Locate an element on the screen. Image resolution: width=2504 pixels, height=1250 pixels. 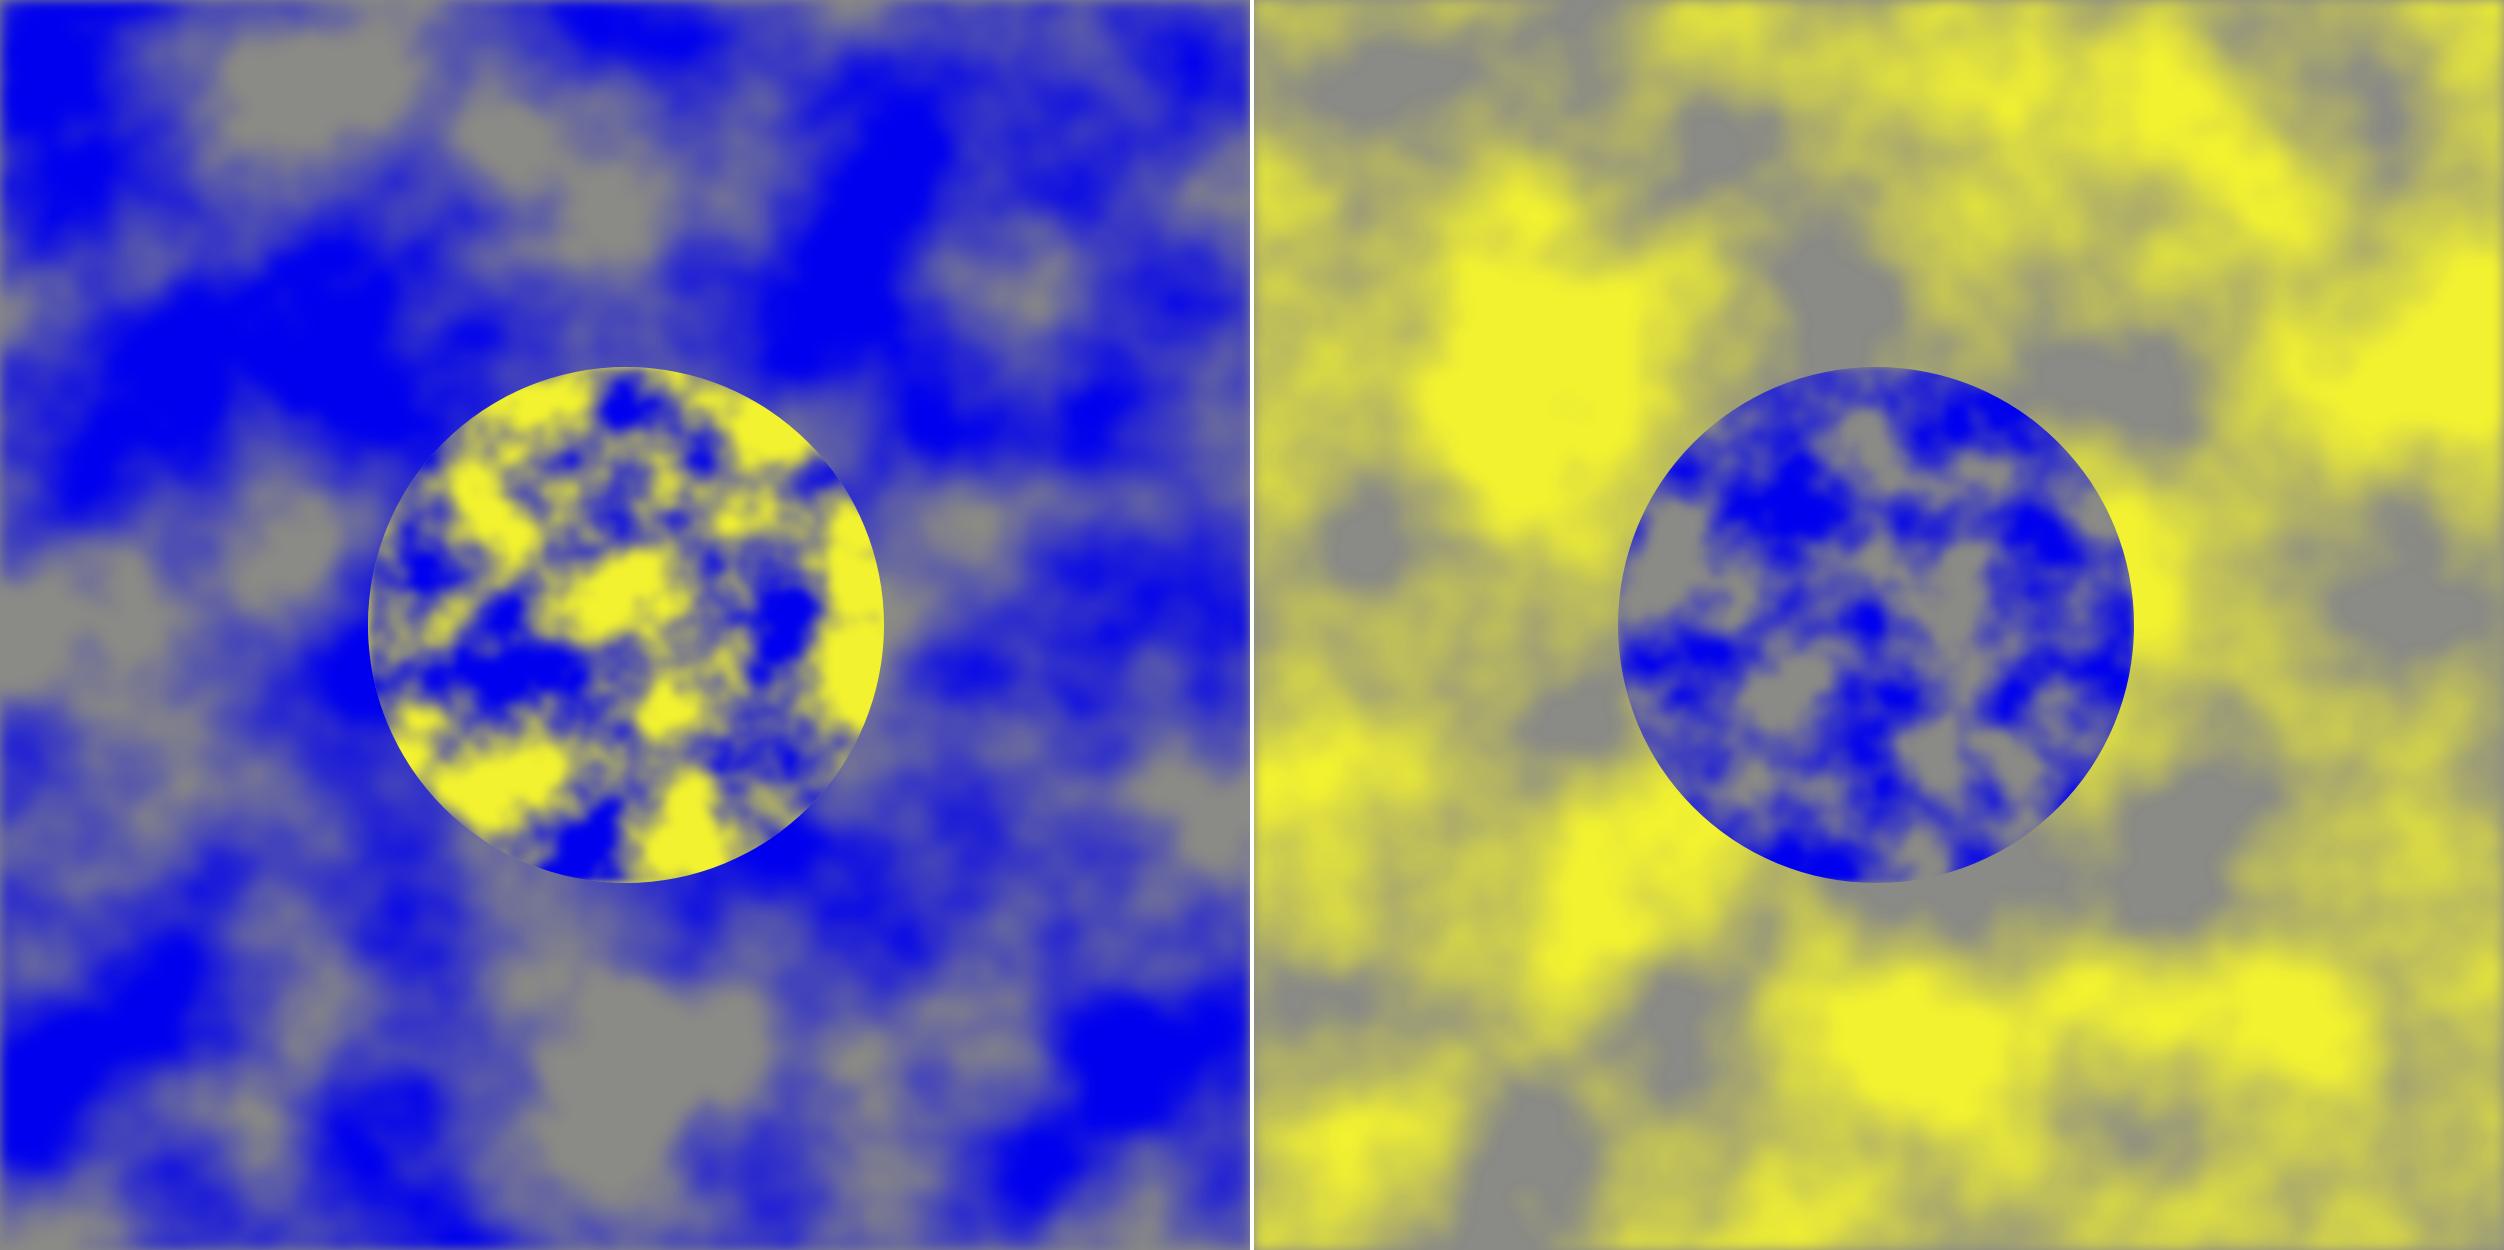
left-disc is located at coordinates (626, 625).